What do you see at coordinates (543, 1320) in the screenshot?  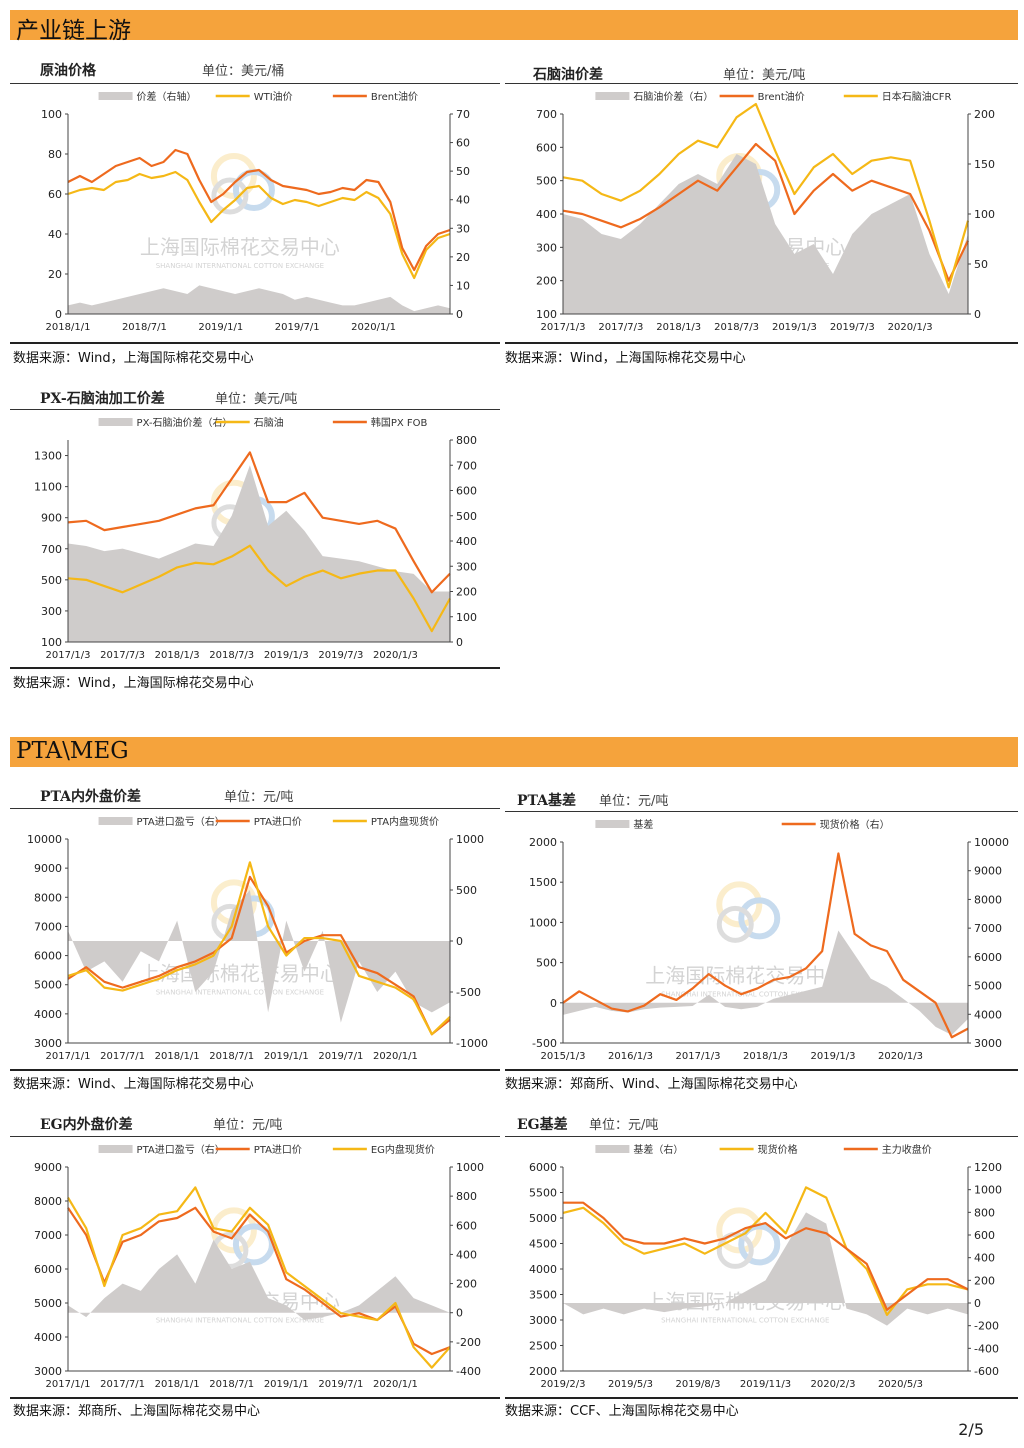 I see `y-tick-label: 3000` at bounding box center [543, 1320].